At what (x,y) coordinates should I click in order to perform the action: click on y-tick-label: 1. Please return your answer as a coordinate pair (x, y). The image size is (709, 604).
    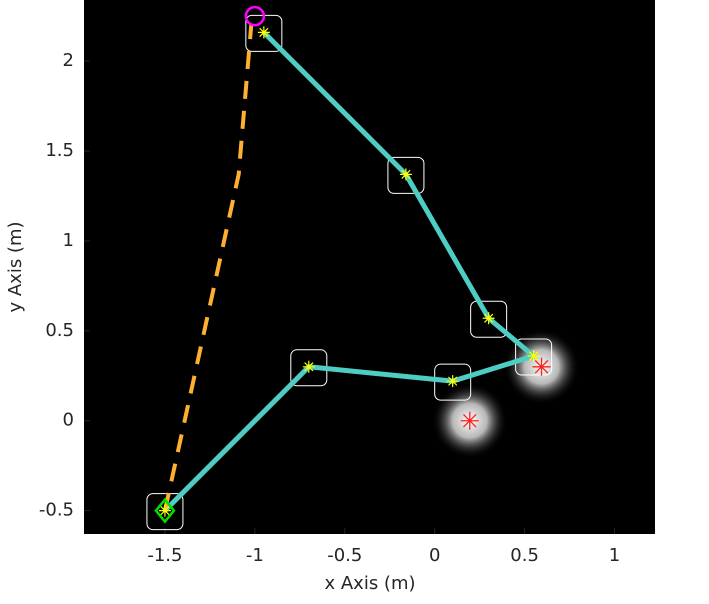
    Looking at the image, I should click on (68, 240).